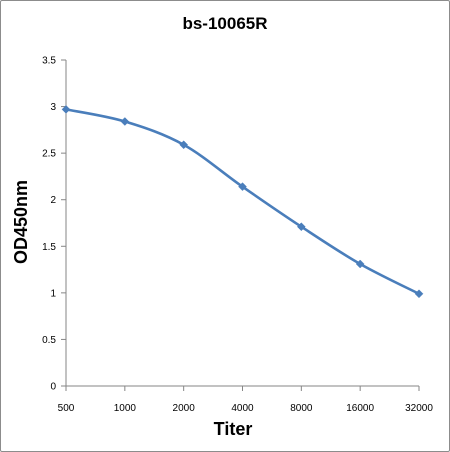 The width and height of the screenshot is (450, 452). What do you see at coordinates (53, 200) in the screenshot?
I see `y-tick-label: 2` at bounding box center [53, 200].